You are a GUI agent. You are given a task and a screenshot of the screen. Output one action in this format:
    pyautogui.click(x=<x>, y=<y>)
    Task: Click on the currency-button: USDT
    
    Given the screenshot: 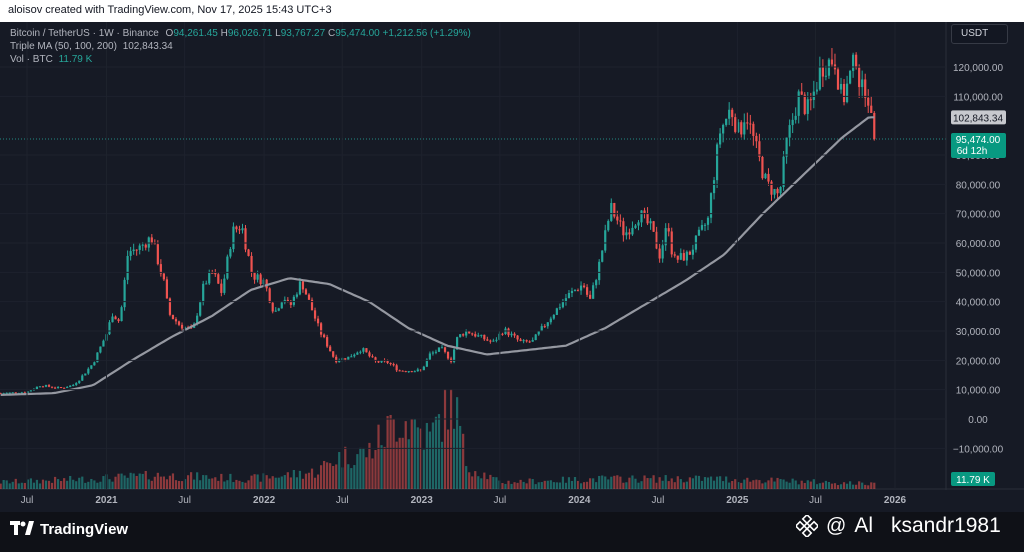 What is the action you would take?
    pyautogui.click(x=979, y=34)
    